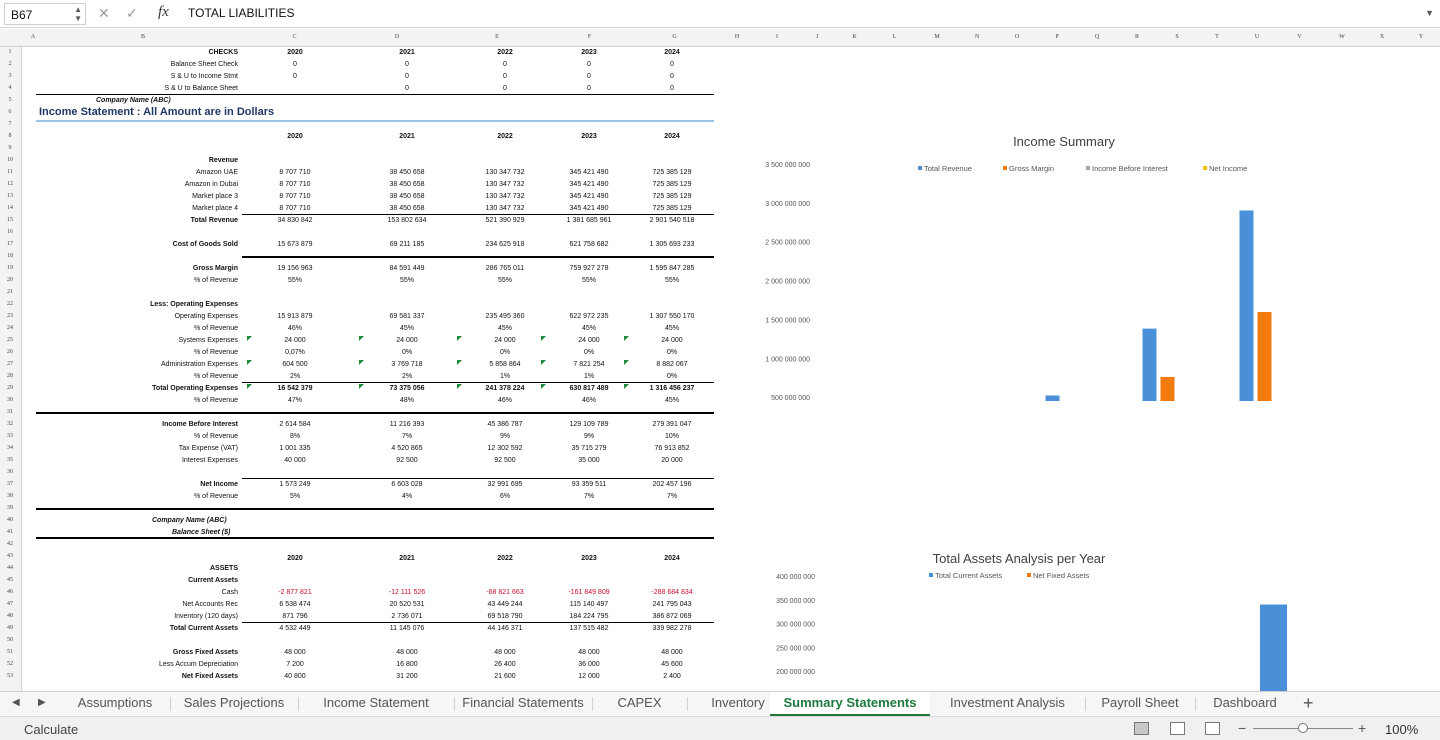  What do you see at coordinates (10, 64) in the screenshot?
I see `row-header-2: 2` at bounding box center [10, 64].